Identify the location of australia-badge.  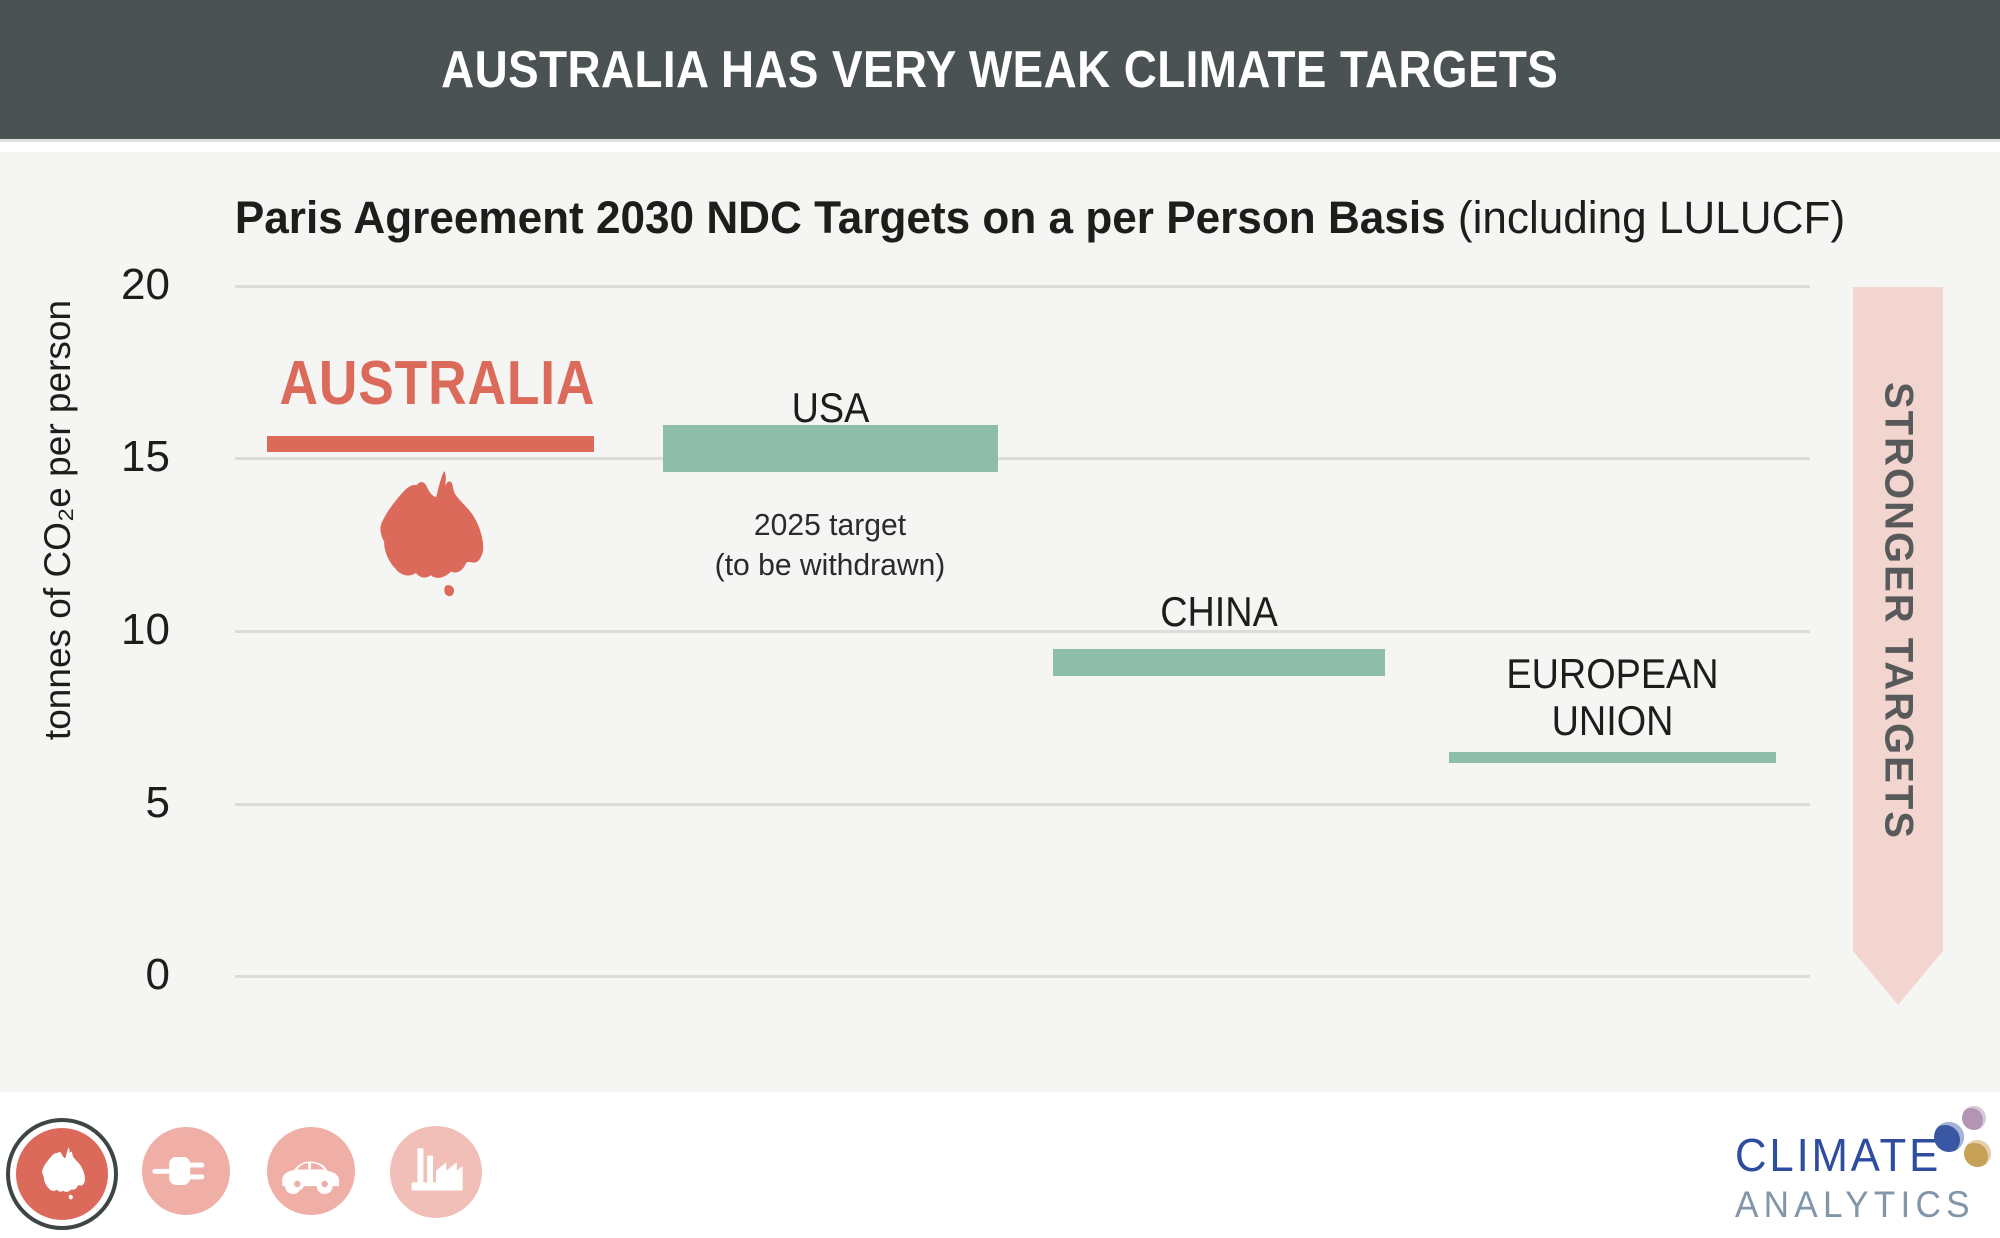
(62, 1174).